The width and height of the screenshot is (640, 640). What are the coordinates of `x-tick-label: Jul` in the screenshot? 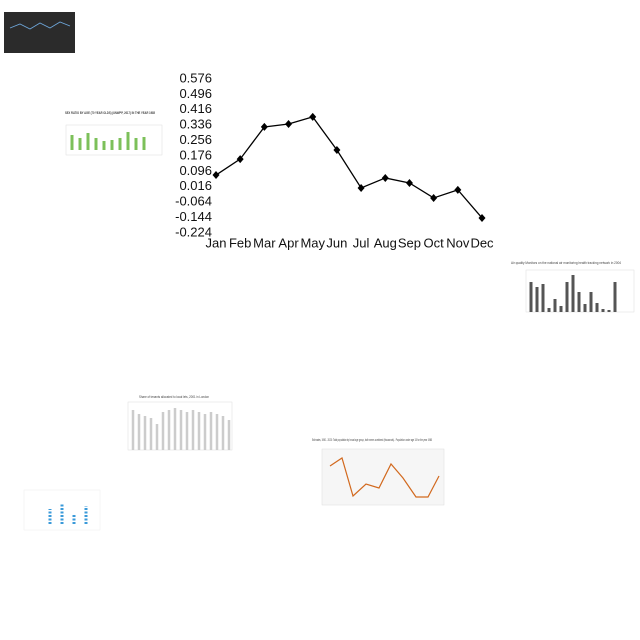 It's located at (361, 242).